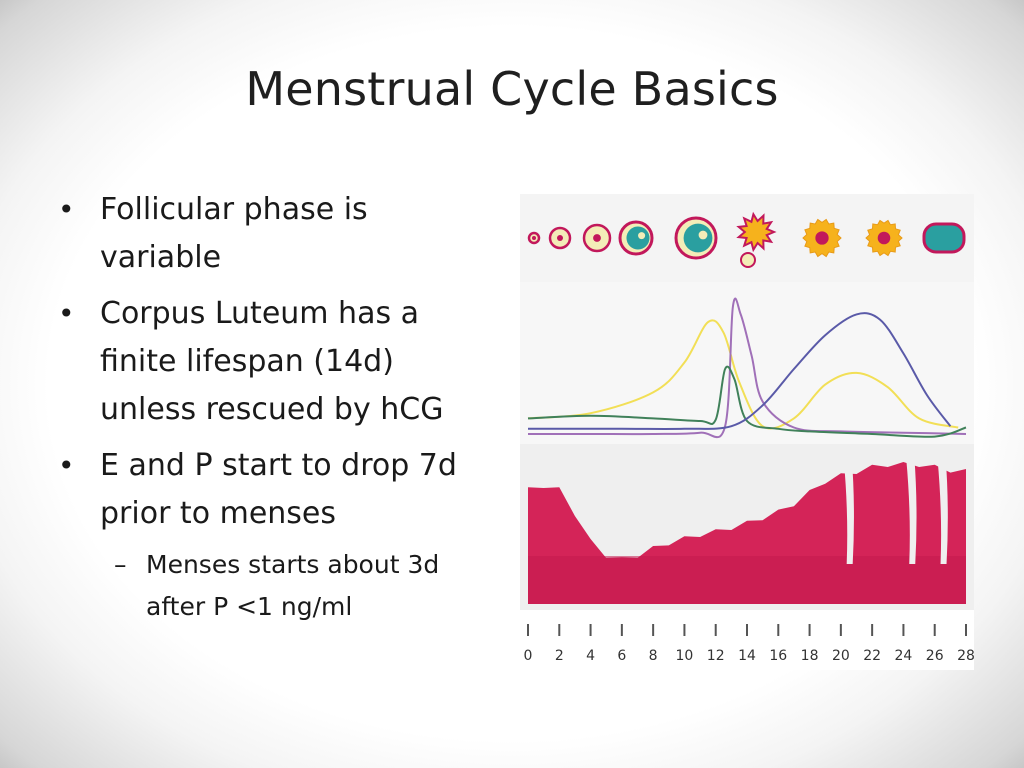 The image size is (1024, 768). I want to click on x-tick-label: 24, so click(904, 656).